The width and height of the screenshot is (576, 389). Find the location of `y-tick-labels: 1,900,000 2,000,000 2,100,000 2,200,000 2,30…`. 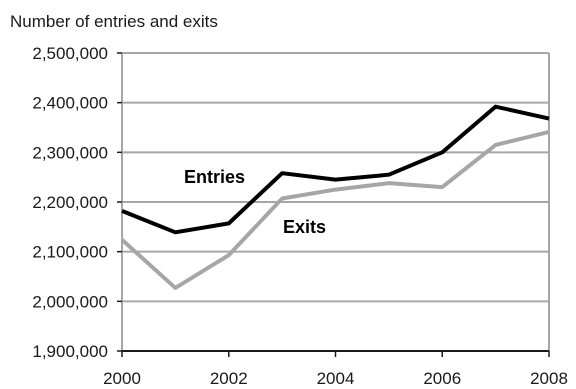

y-tick-labels: 1,900,000 2,000,000 2,100,000 2,200,000 2,30… is located at coordinates (70, 202).